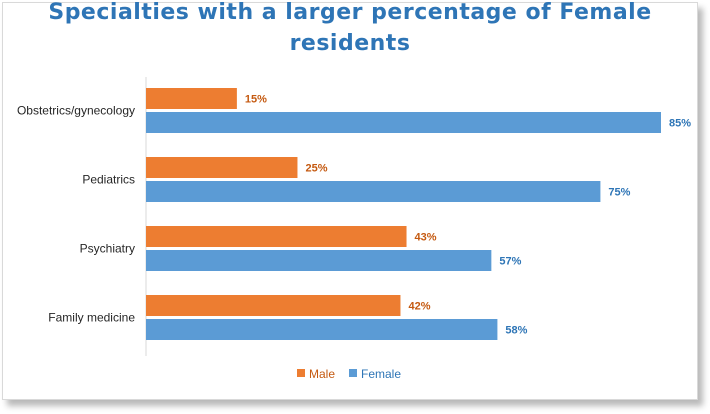 This screenshot has height=414, width=710. What do you see at coordinates (273, 305) in the screenshot?
I see `bar-male-family-medicine` at bounding box center [273, 305].